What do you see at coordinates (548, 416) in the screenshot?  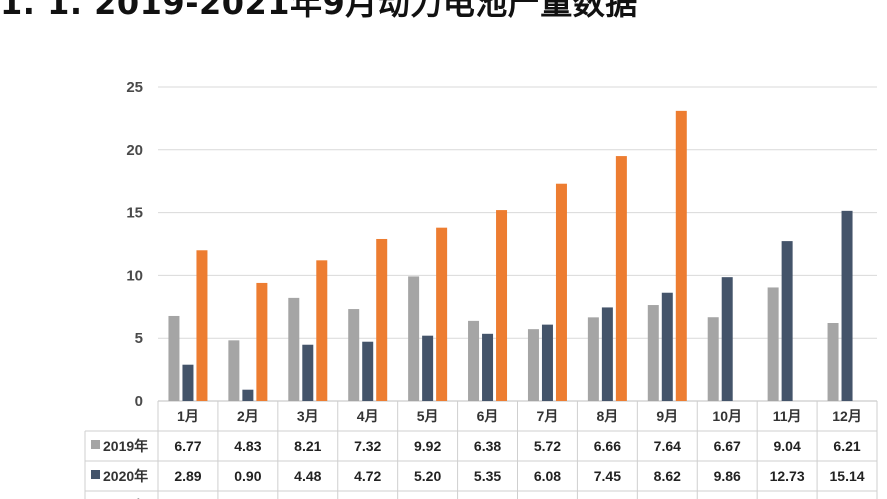 I see `x-tick-label: 7月` at bounding box center [548, 416].